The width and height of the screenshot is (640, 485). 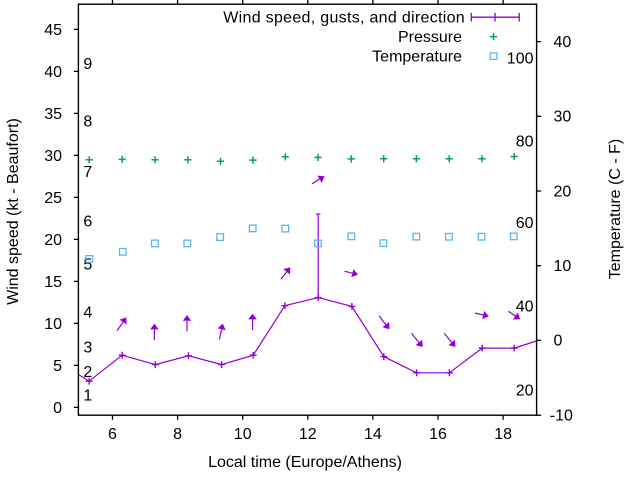 What do you see at coordinates (344, 17) in the screenshot?
I see `svg-text:Wind speed, gusts, and directi: Wind speed, gusts, and direction` at bounding box center [344, 17].